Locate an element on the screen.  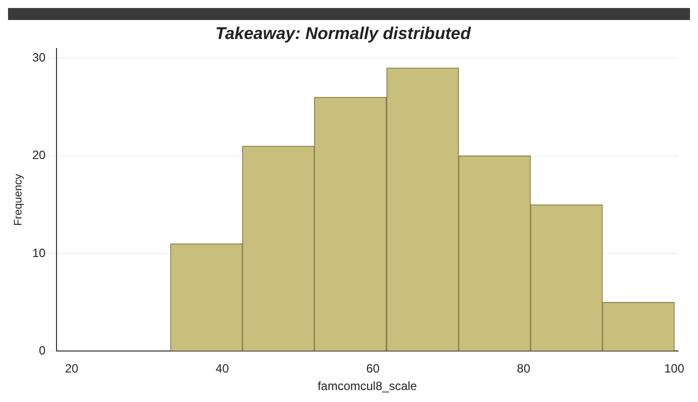
chart-title: Takeaway: Normally distributed is located at coordinates (343, 33).